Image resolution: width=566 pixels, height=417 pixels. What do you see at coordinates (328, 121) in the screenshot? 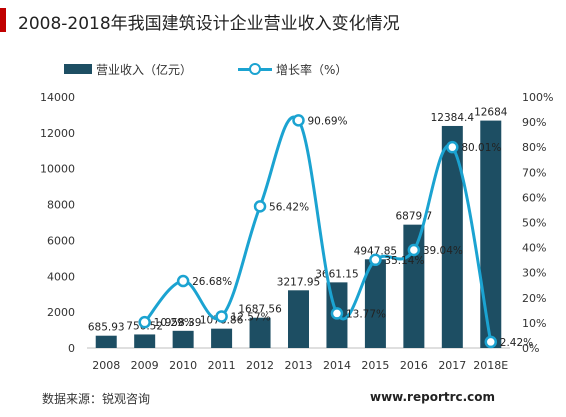
I see `growth-value-label: 90.69%` at bounding box center [328, 121].